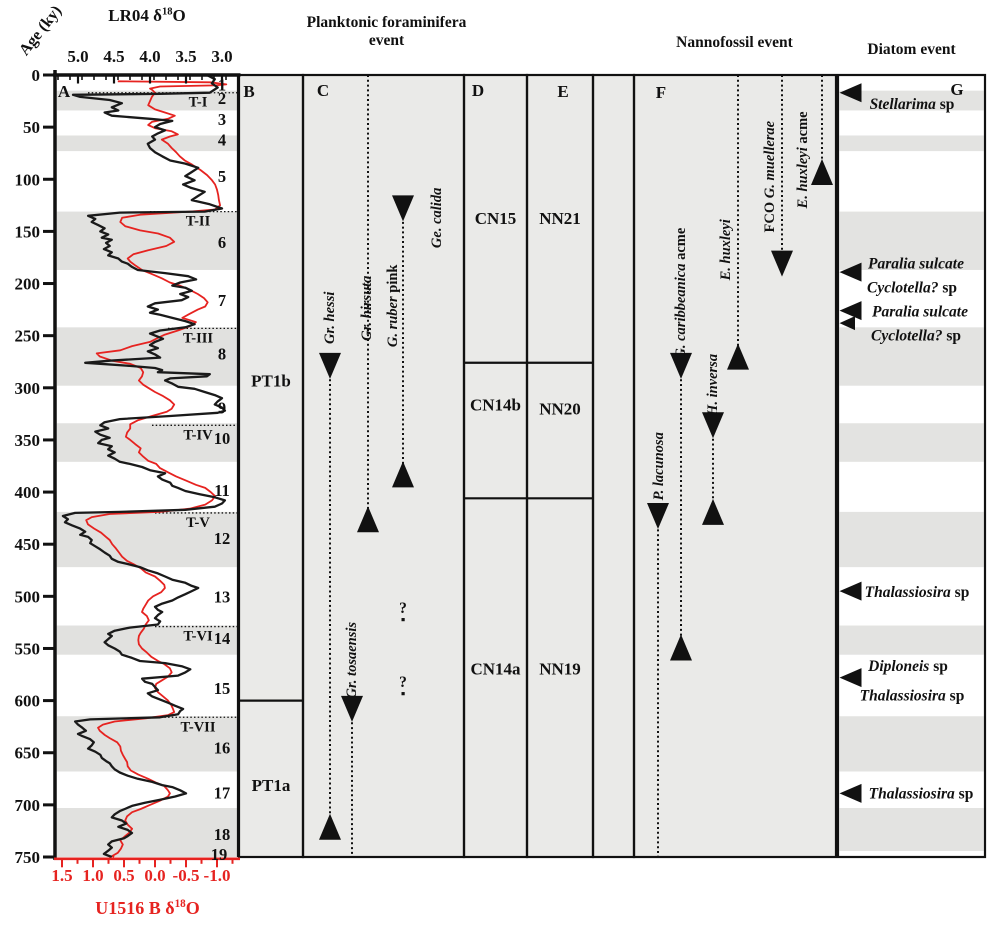 The width and height of the screenshot is (1005, 942). Describe the element at coordinates (31, 127) in the screenshot. I see `age-tick-label: 50` at that location.